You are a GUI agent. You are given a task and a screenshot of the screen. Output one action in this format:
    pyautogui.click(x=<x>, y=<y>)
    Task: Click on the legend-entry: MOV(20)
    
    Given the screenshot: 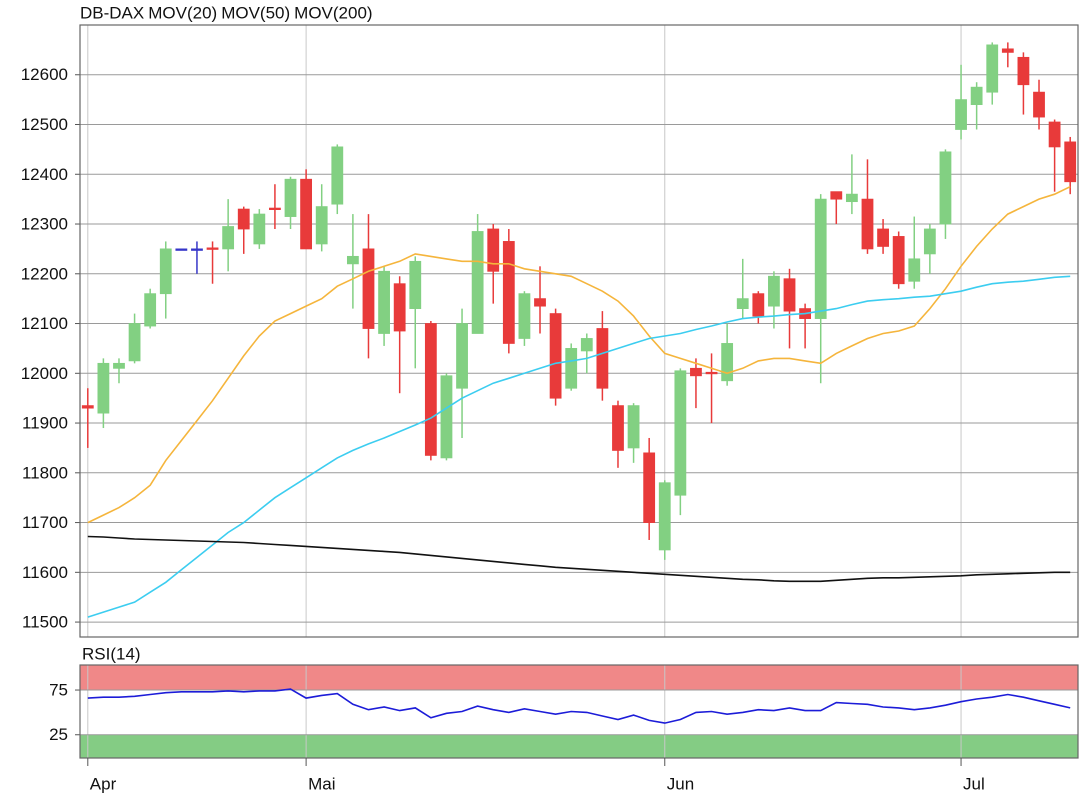 What is the action you would take?
    pyautogui.click(x=182, y=12)
    